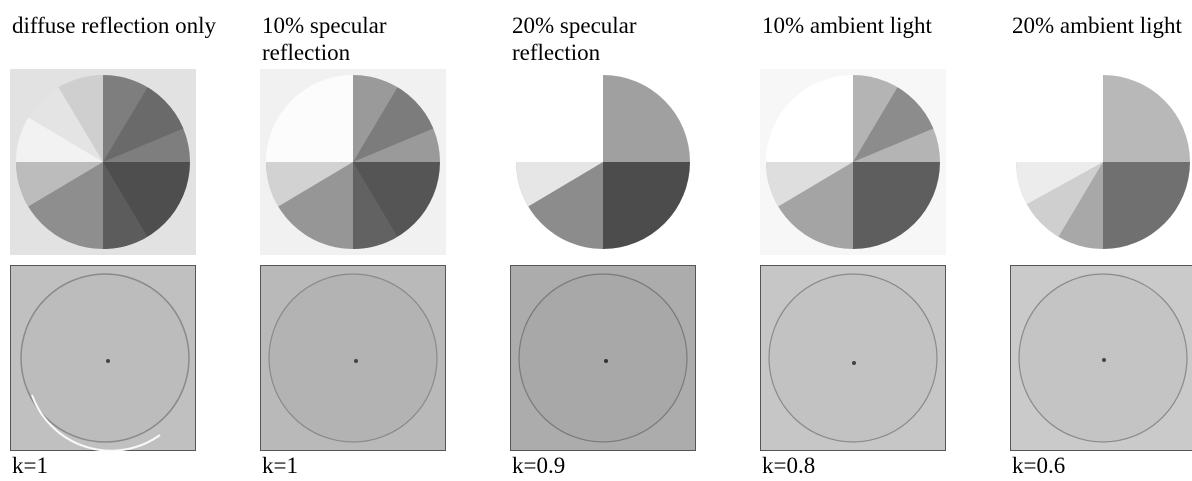 Image resolution: width=1192 pixels, height=481 pixels. I want to click on panel-caption: 10% ambient light, so click(847, 25).